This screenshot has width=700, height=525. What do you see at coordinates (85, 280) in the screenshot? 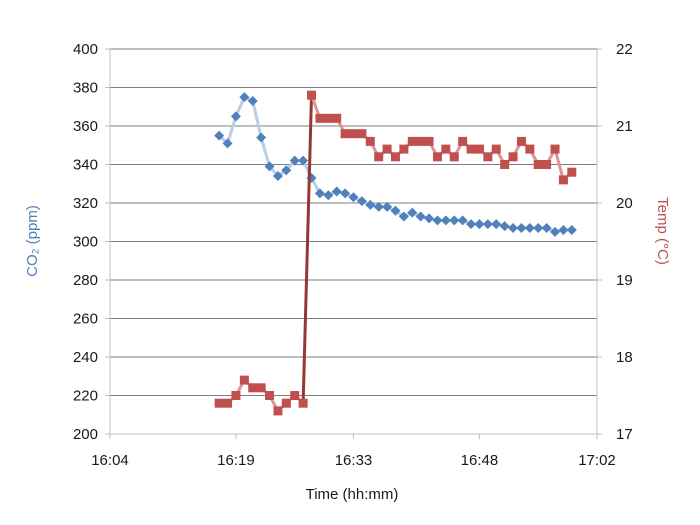
I see `y-left-tick-label: 280` at bounding box center [85, 280].